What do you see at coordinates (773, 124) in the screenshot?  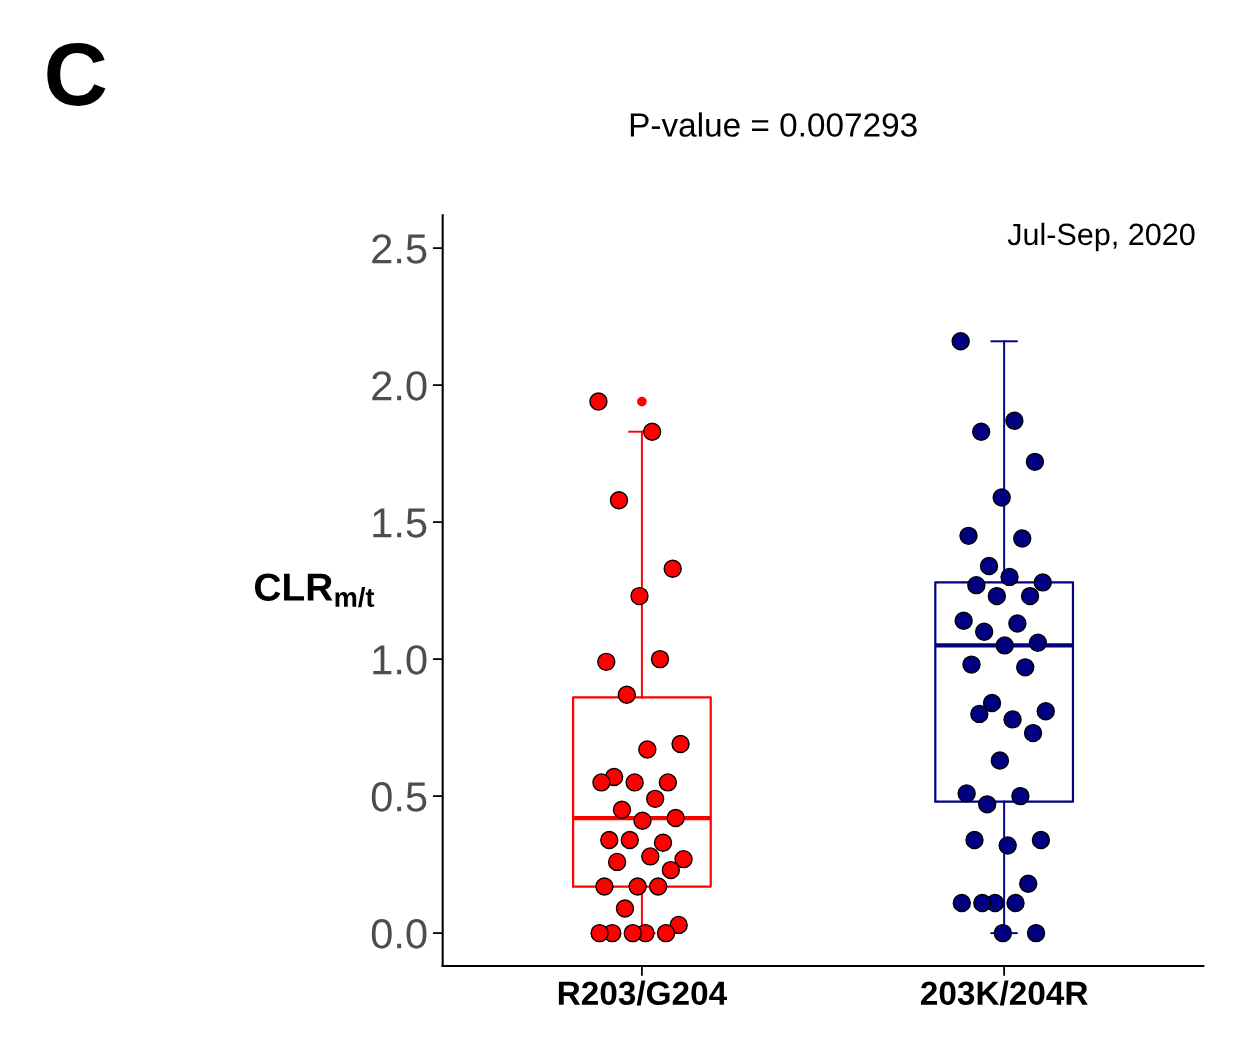 I see `chart-title: P-value = 0.007293` at bounding box center [773, 124].